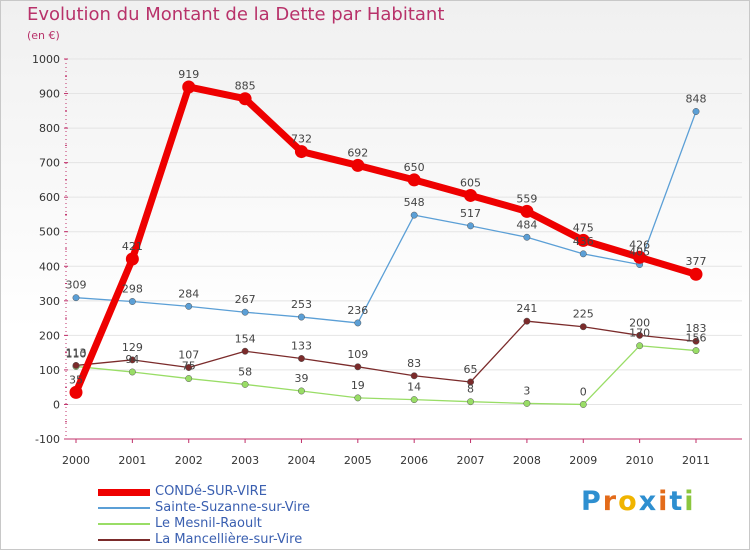 Image resolution: width=750 pixels, height=550 pixels. What do you see at coordinates (301, 304) in the screenshot?
I see `data-label-1: 253` at bounding box center [301, 304].